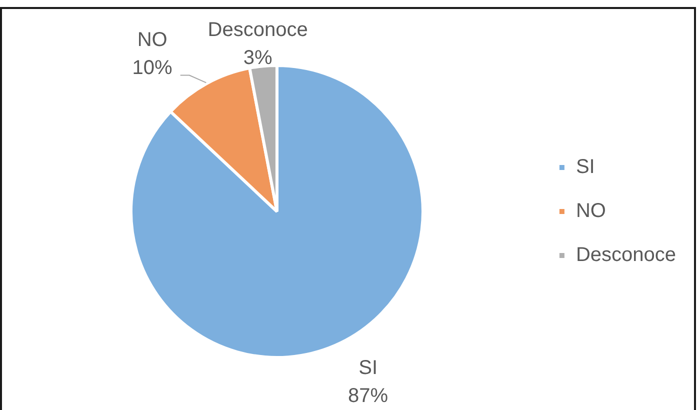 The image size is (698, 410). What do you see at coordinates (258, 29) in the screenshot?
I see `slice-label: Desconoce` at bounding box center [258, 29].